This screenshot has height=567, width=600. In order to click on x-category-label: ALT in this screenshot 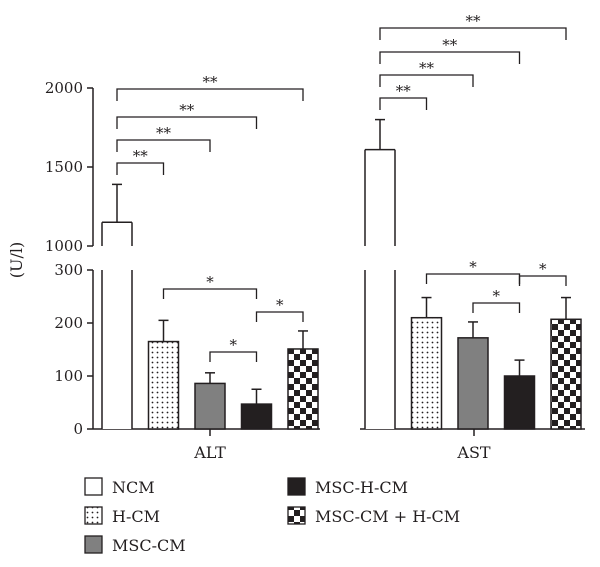, I will do `click(209, 452)`.